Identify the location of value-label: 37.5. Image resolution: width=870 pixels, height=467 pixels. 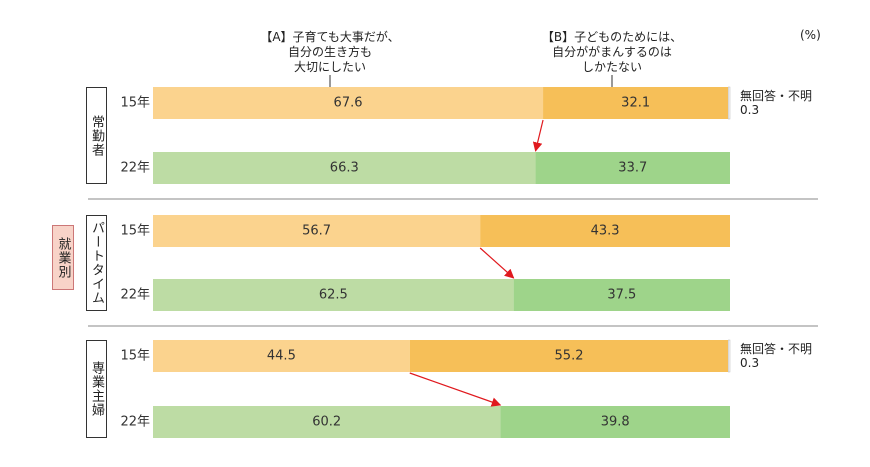
(621, 295).